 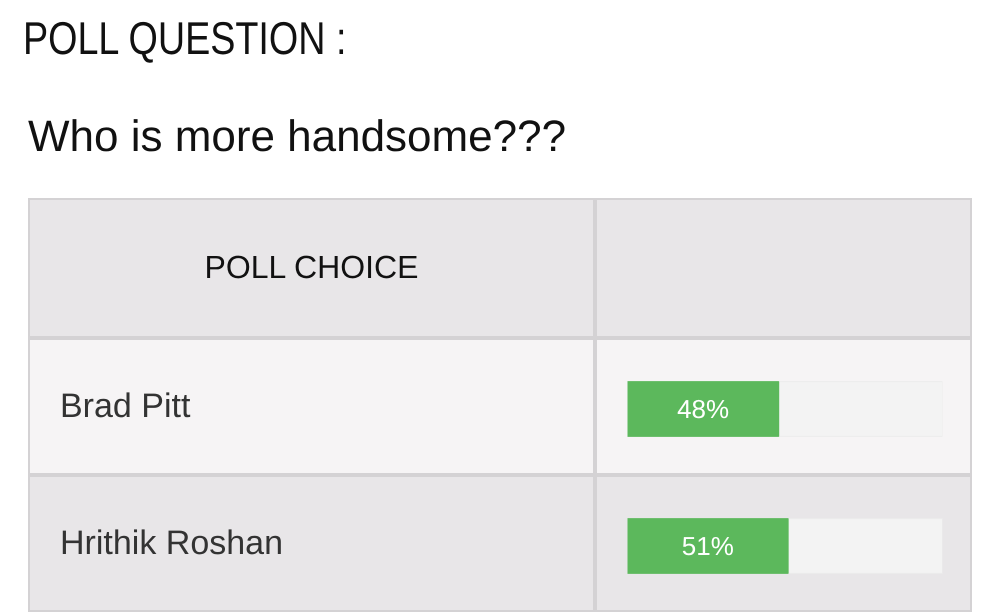 What do you see at coordinates (311, 268) in the screenshot?
I see `table-header-cell: POLL CHOICE` at bounding box center [311, 268].